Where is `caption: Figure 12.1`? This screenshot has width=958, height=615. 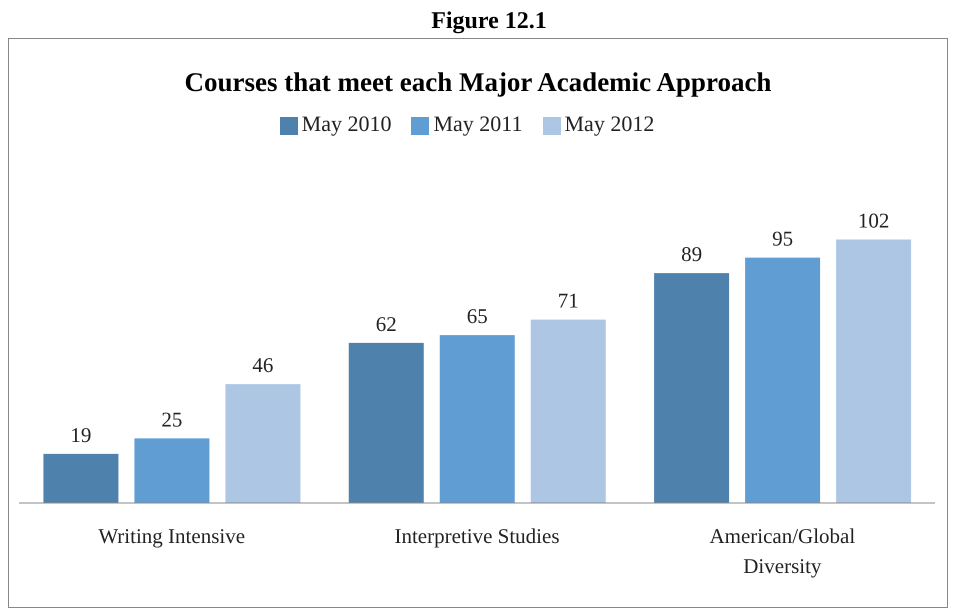
caption: Figure 12.1 is located at coordinates (489, 22).